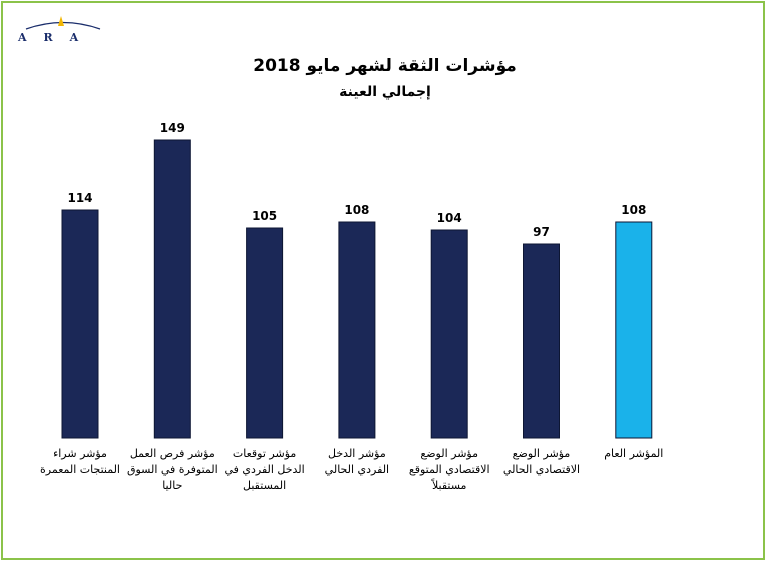 This screenshot has height=565, width=770. Describe the element at coordinates (57, 37) in the screenshot. I see `logo-text: ARA` at that location.